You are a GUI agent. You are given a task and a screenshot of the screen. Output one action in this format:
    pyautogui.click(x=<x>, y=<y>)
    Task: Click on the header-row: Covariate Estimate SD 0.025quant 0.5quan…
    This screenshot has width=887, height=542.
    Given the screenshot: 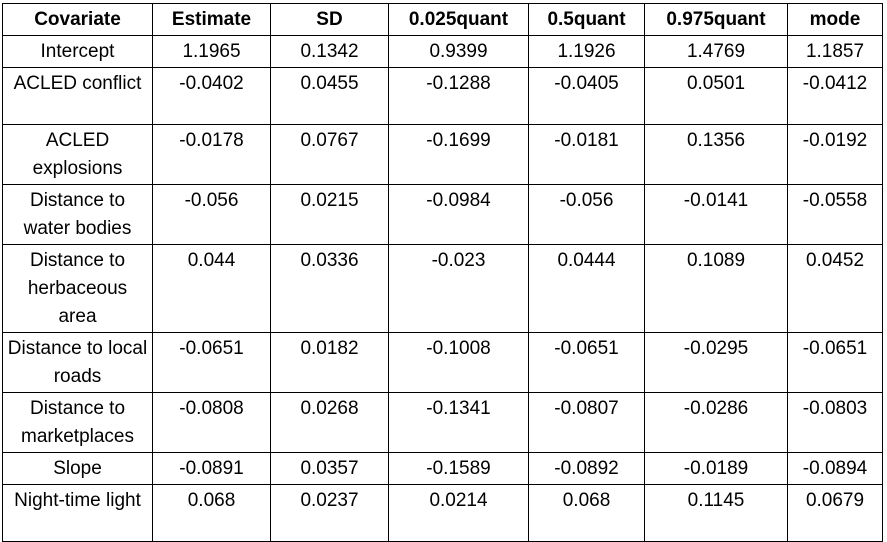 What is the action you would take?
    pyautogui.click(x=442, y=19)
    